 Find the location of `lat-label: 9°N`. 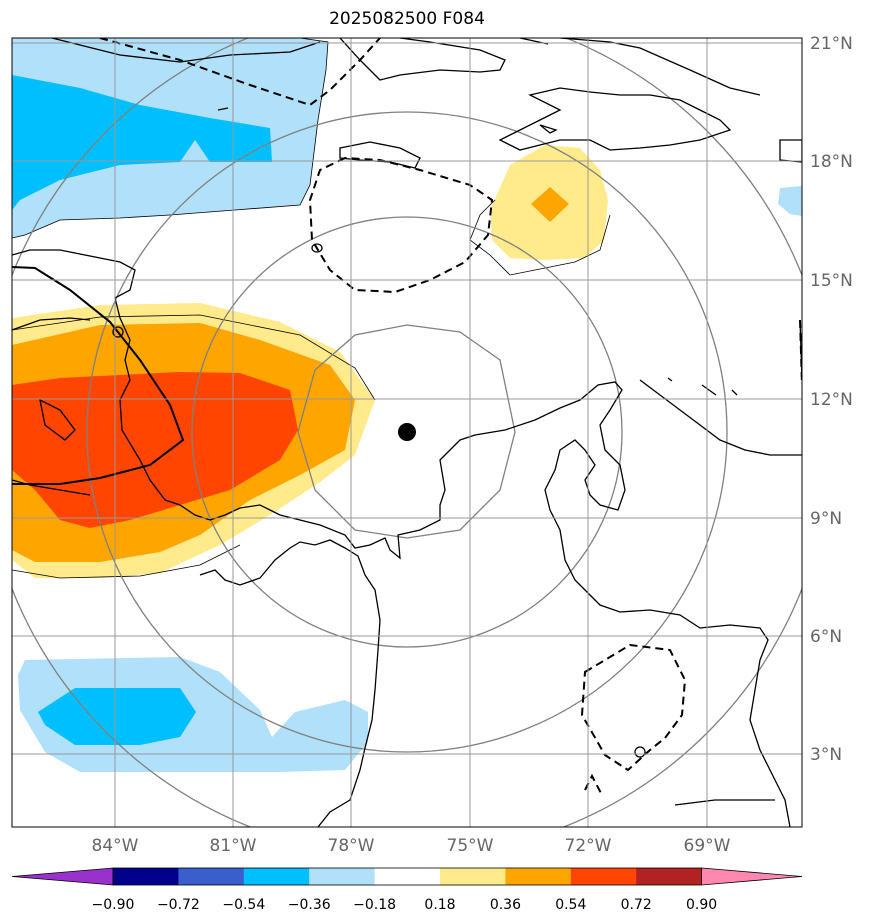

lat-label: 9°N is located at coordinates (826, 519).